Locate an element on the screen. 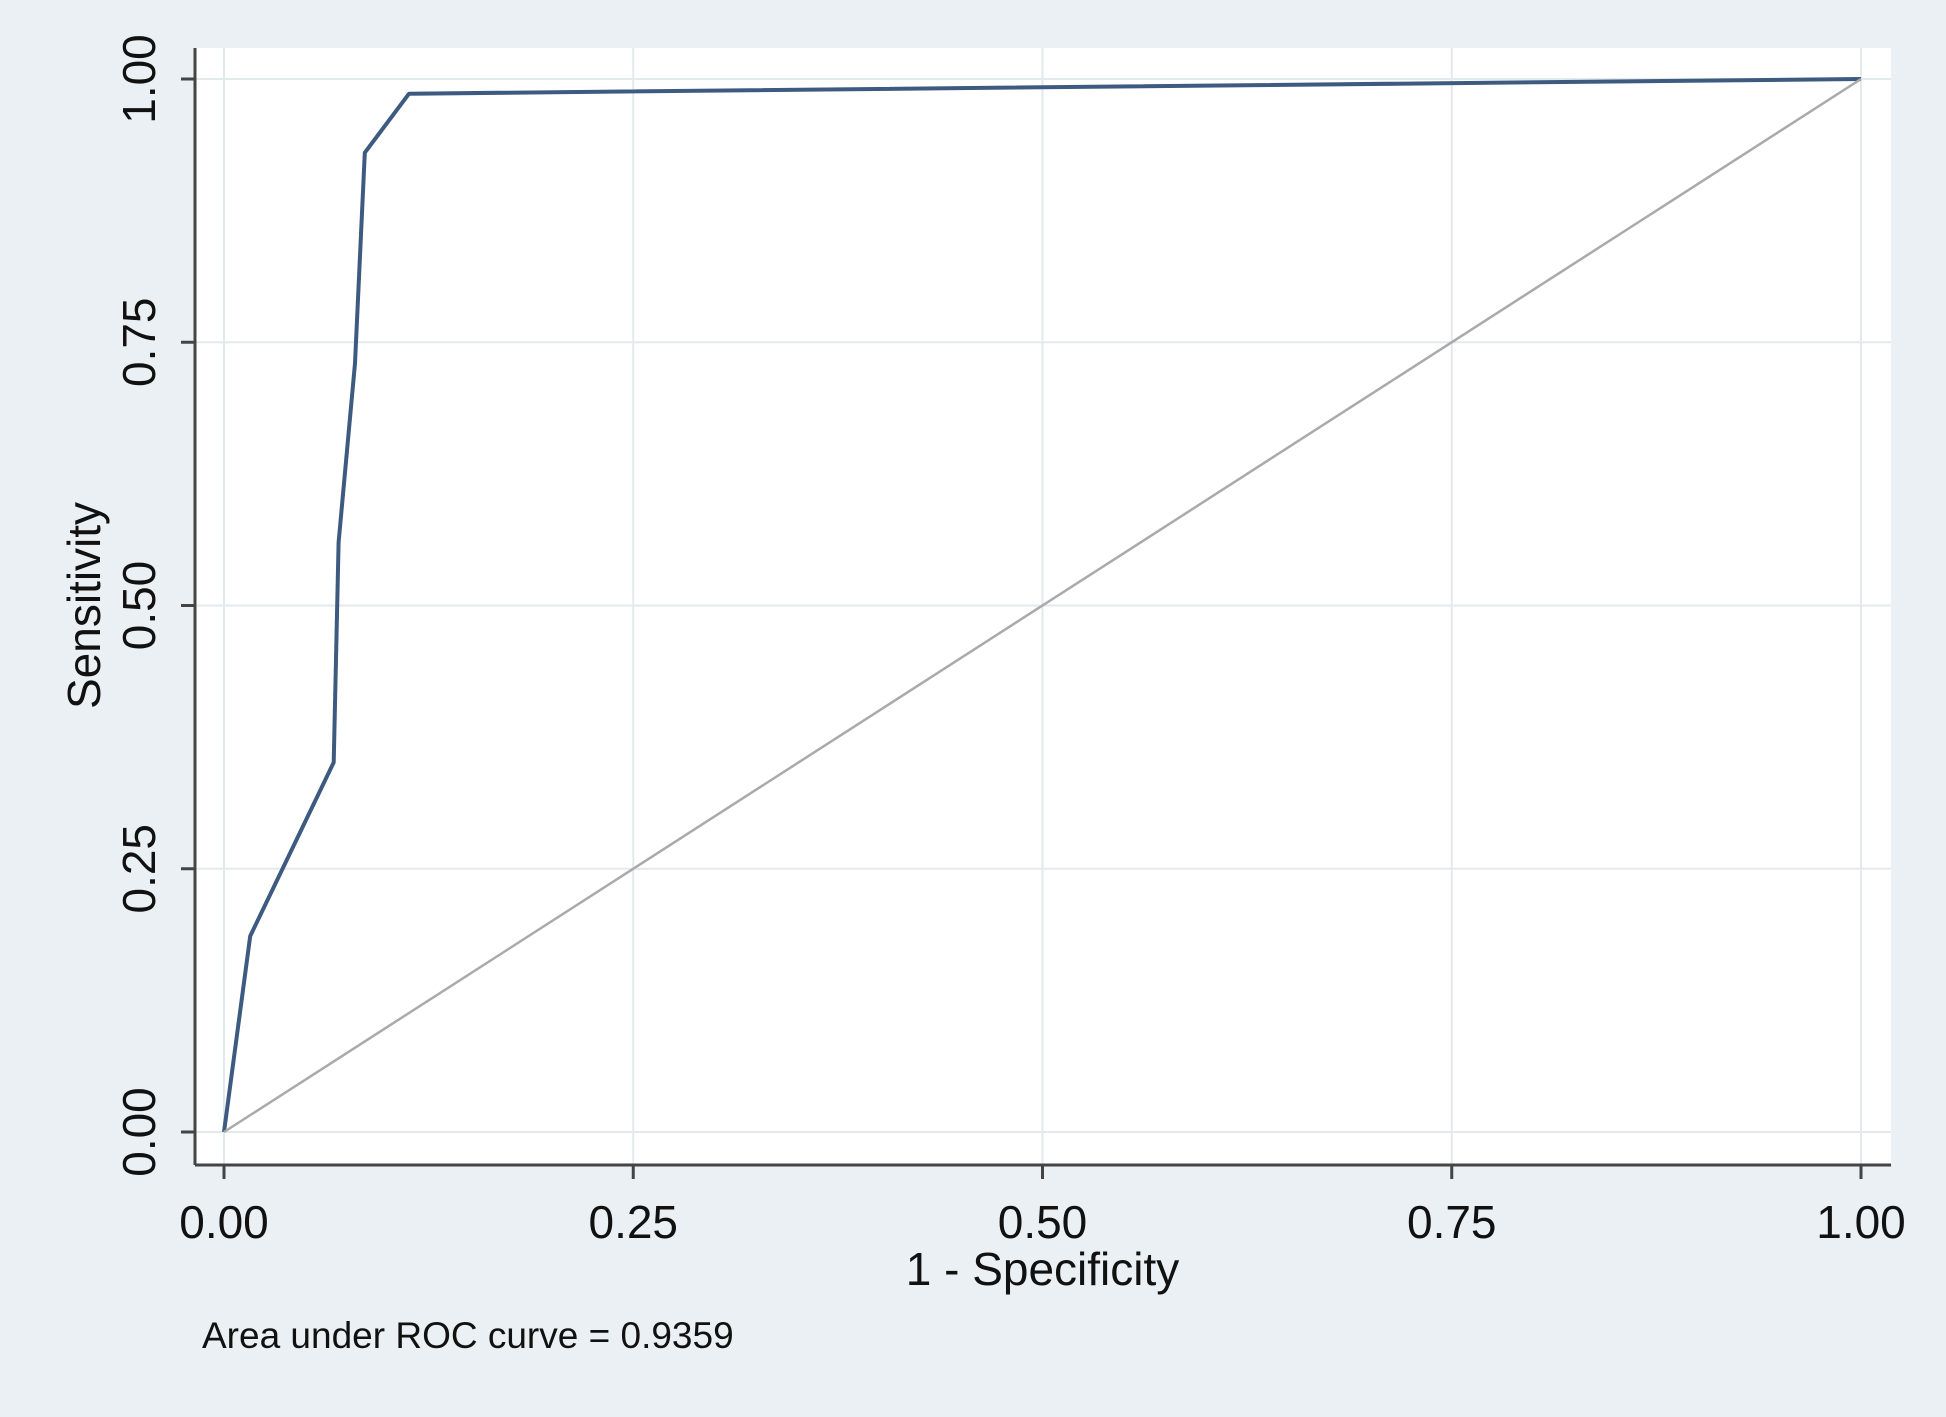 The height and width of the screenshot is (1417, 1946). x-tick-label-2: 0.50 is located at coordinates (1043, 1222).